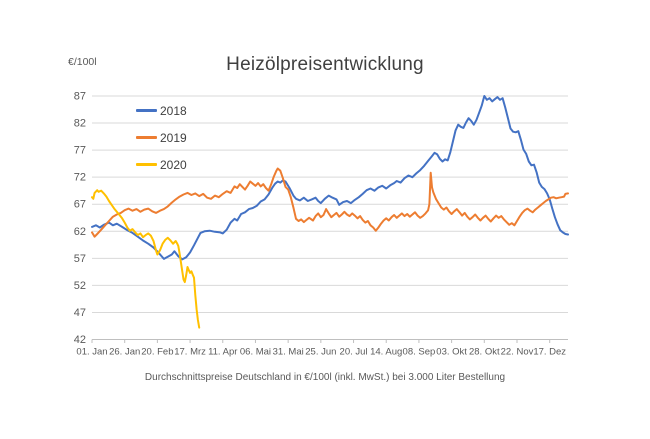 The height and width of the screenshot is (439, 650). Describe the element at coordinates (330, 202) in the screenshot. I see `series-line-2019` at that location.